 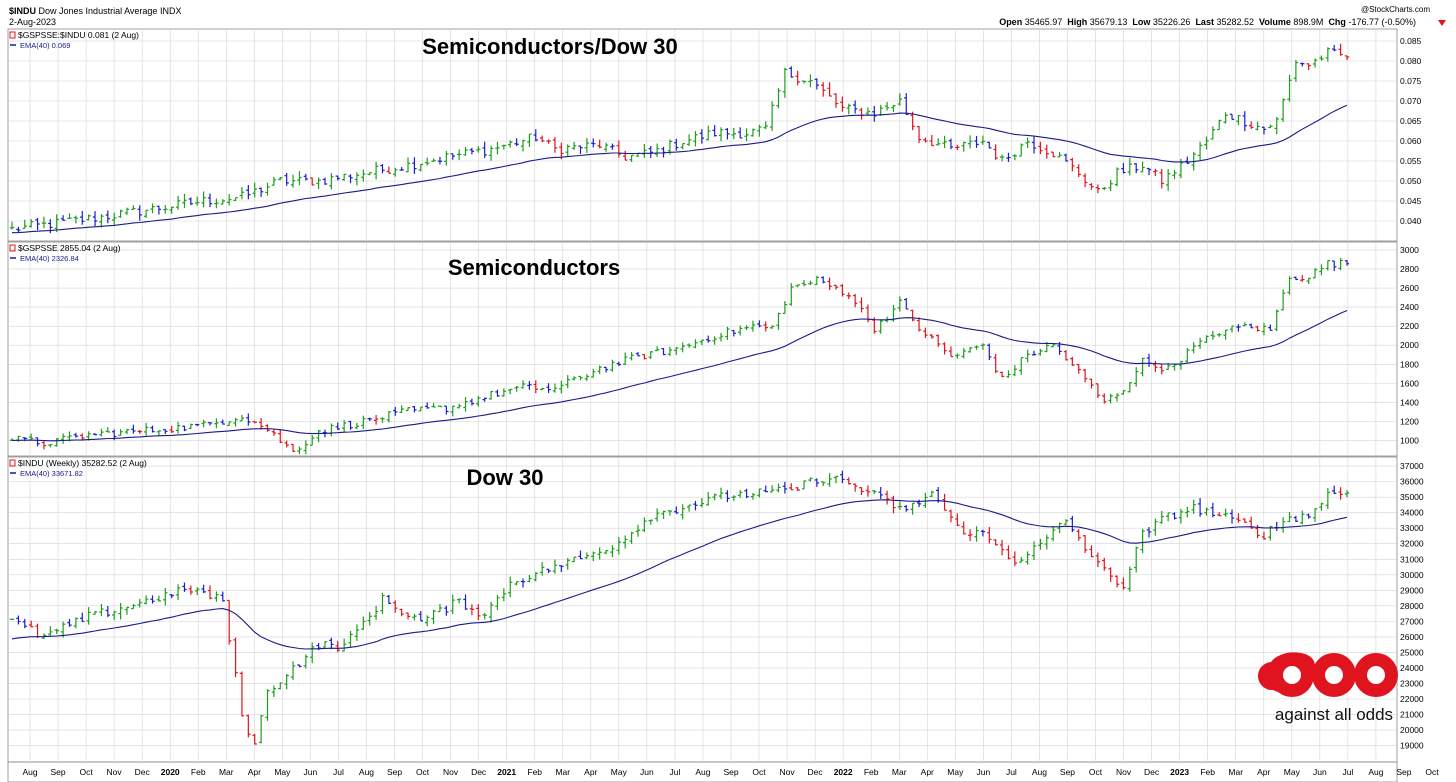 I want to click on x-tick-label: Nov, so click(x=1124, y=772).